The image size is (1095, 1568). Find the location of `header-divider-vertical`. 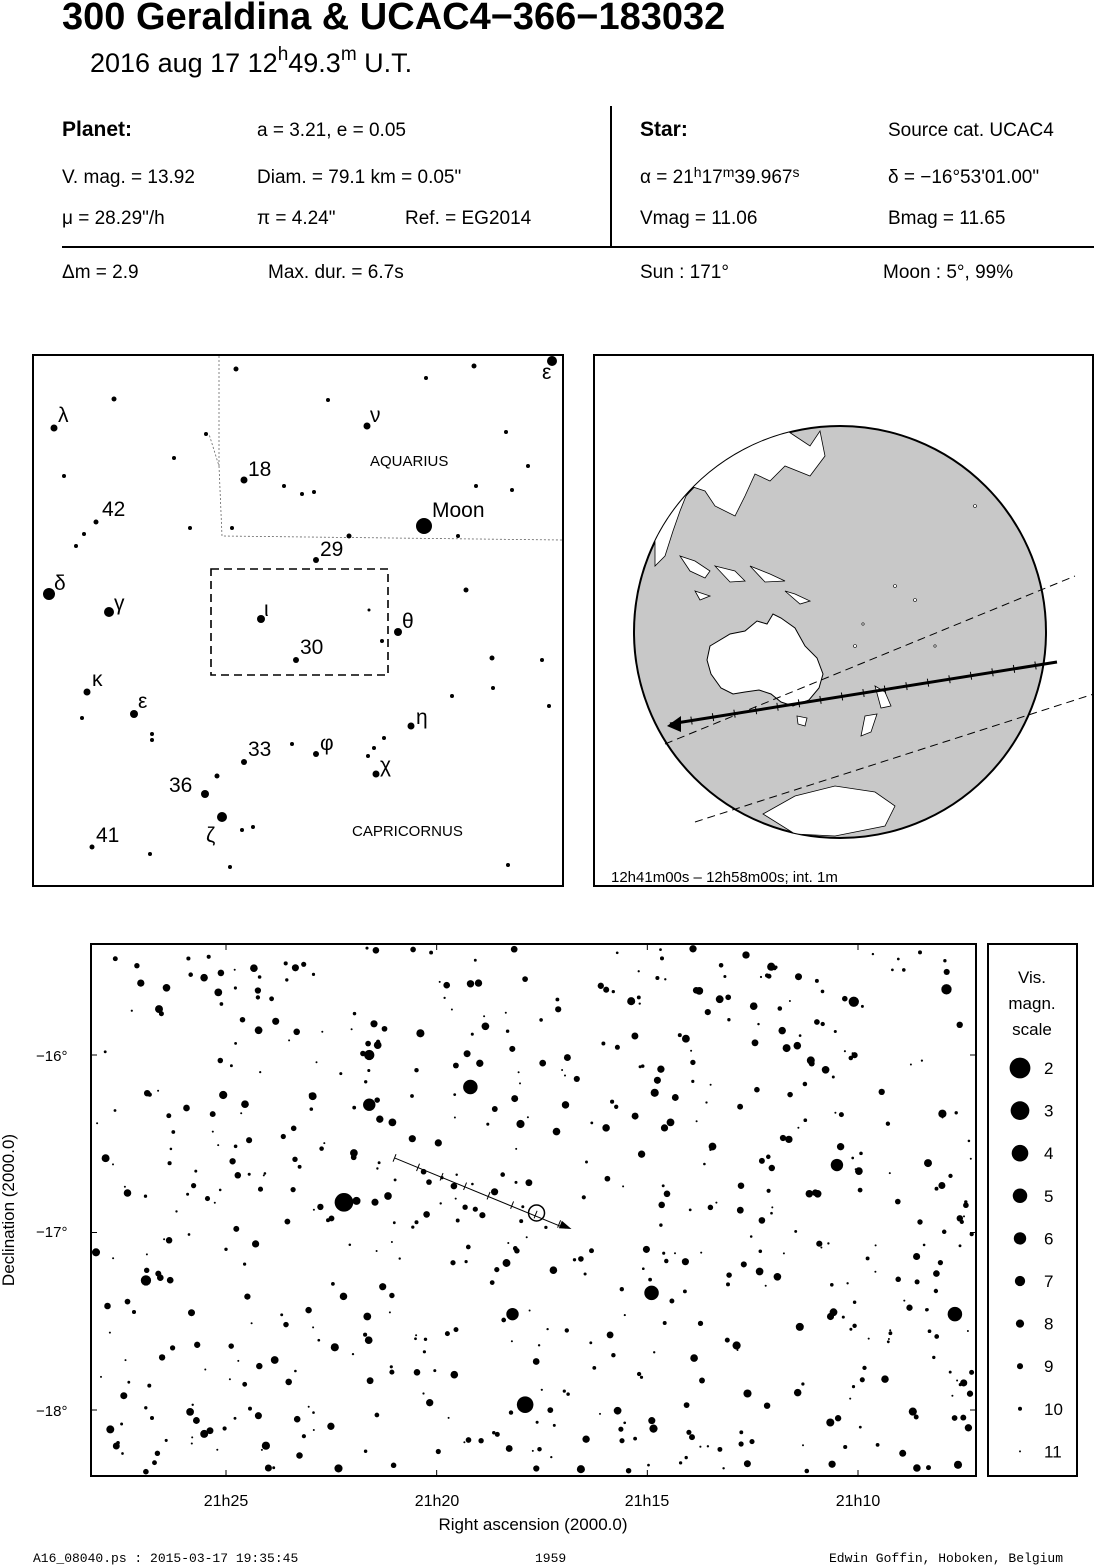

header-divider-vertical is located at coordinates (611, 177).